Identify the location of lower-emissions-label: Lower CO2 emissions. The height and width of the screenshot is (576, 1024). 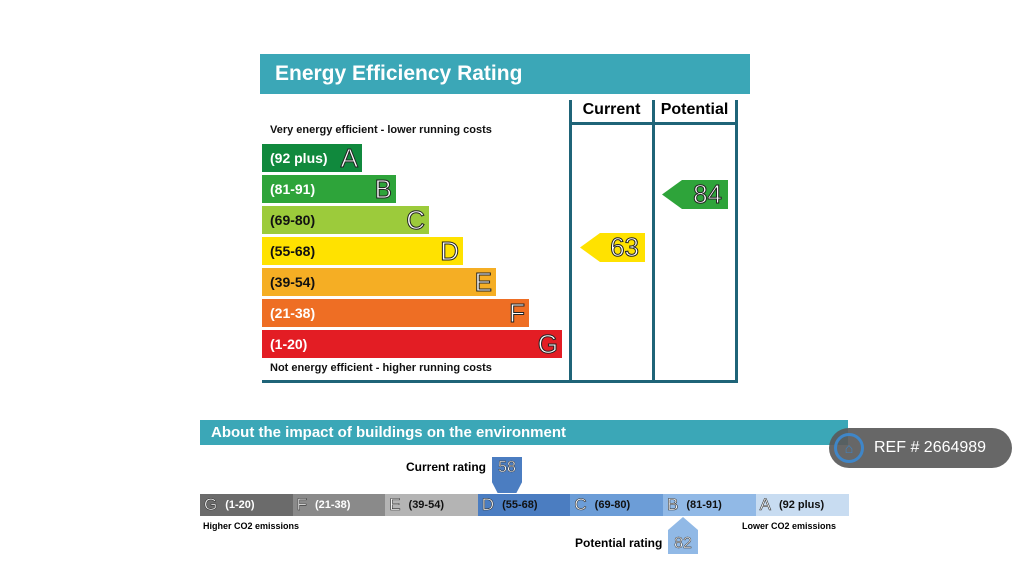
(789, 526).